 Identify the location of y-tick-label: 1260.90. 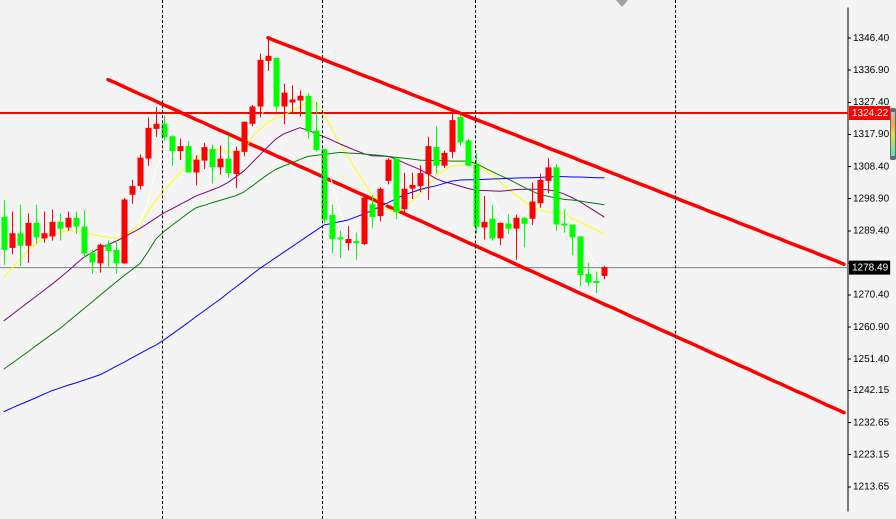
(871, 327).